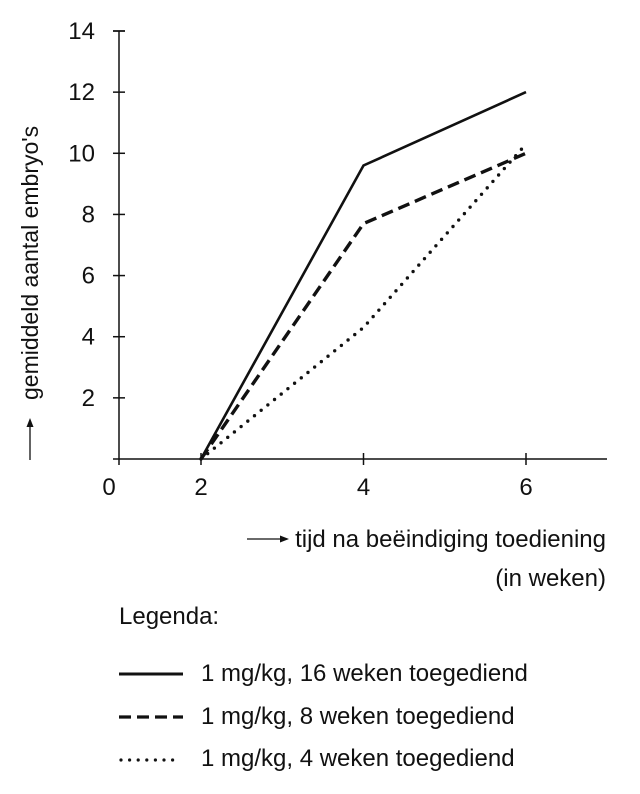  What do you see at coordinates (96, 241) in the screenshot?
I see `y-axis: 2 4 6 8 10 12 14` at bounding box center [96, 241].